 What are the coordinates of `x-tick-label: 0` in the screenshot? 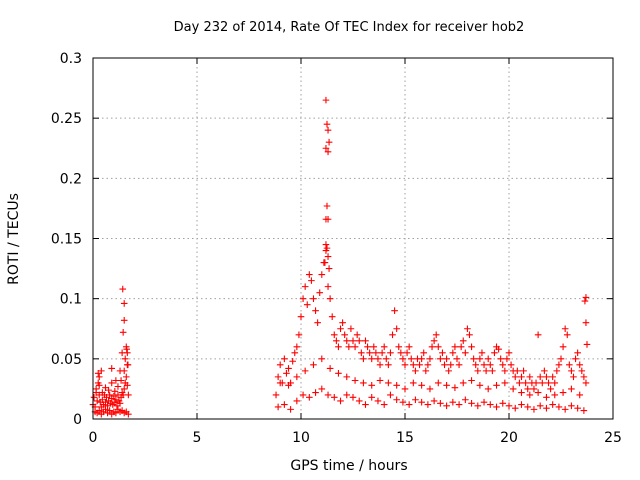 It's located at (93, 438).